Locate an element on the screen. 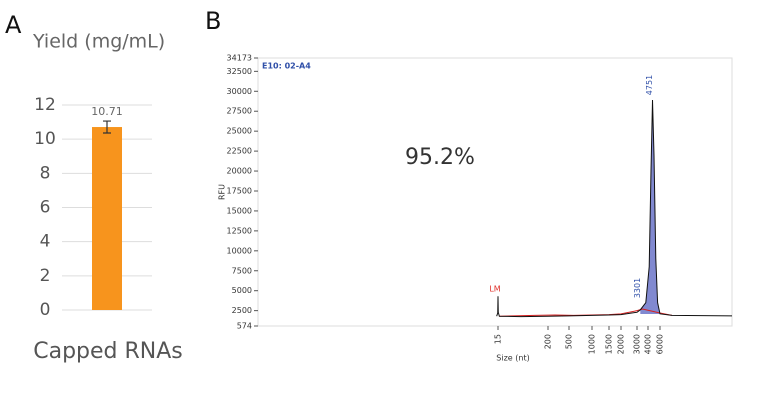 This screenshot has width=764, height=408. x-tick-label: 2000 is located at coordinates (621, 344).